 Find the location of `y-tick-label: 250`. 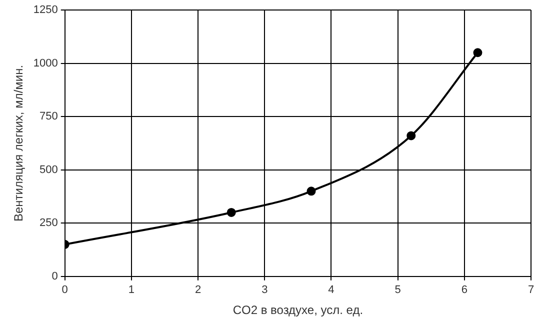

y-tick-label: 250 is located at coordinates (49, 223).